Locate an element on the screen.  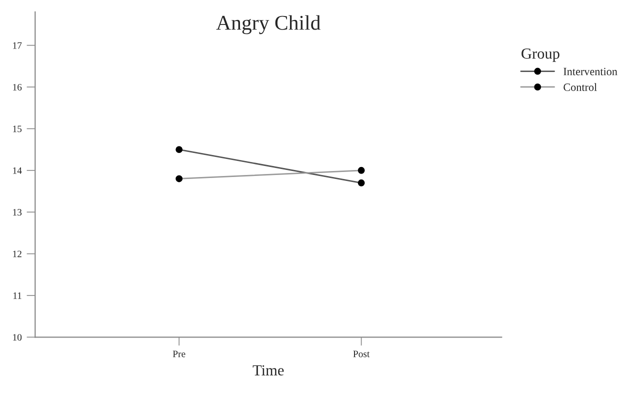
y-tick-label: 13 is located at coordinates (17, 212).